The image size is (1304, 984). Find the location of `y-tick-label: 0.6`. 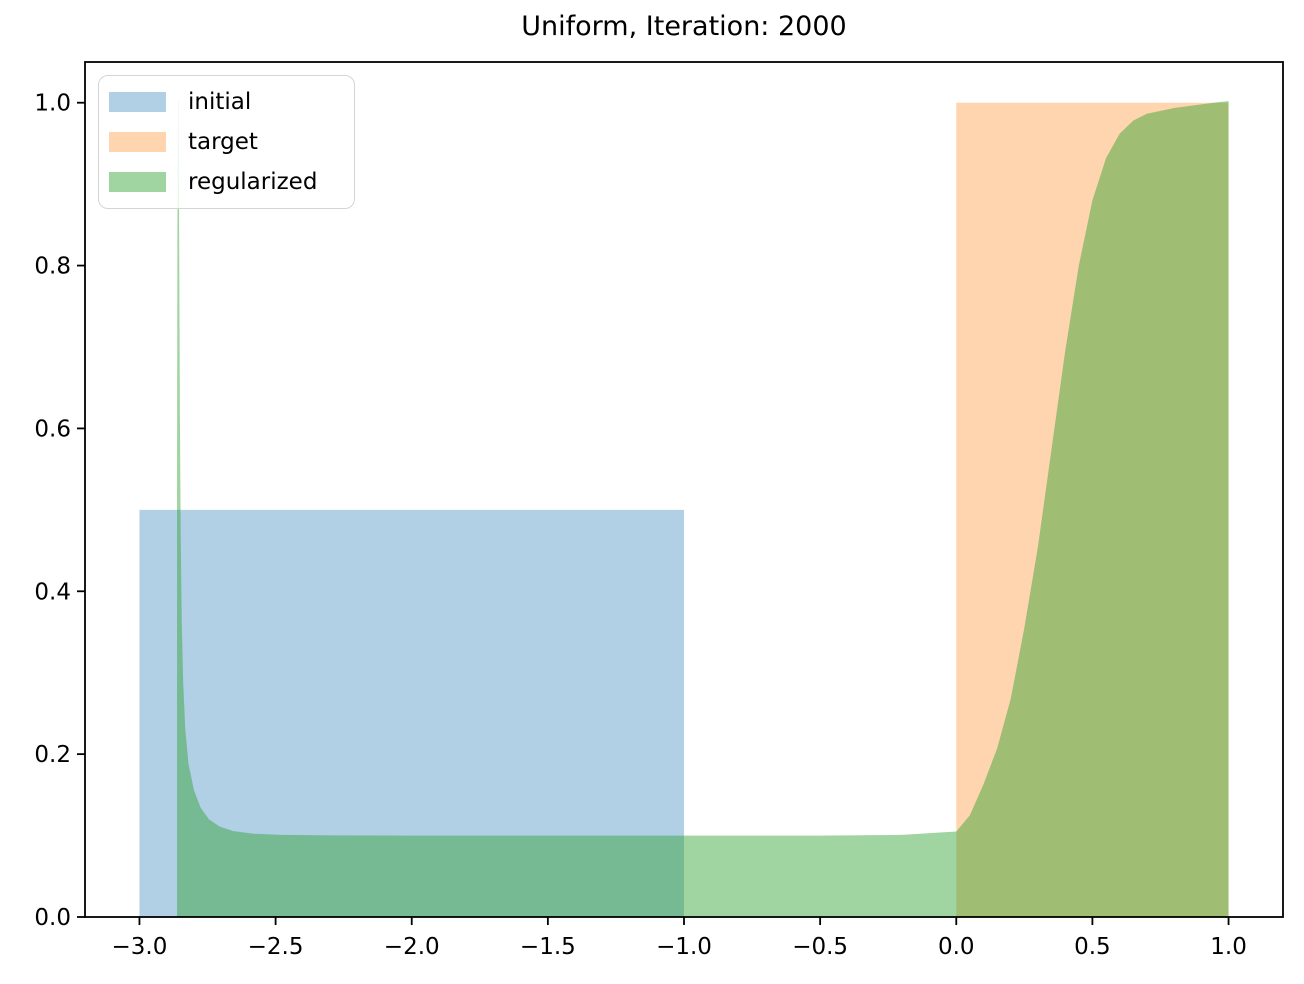

y-tick-label: 0.6 is located at coordinates (52, 429).